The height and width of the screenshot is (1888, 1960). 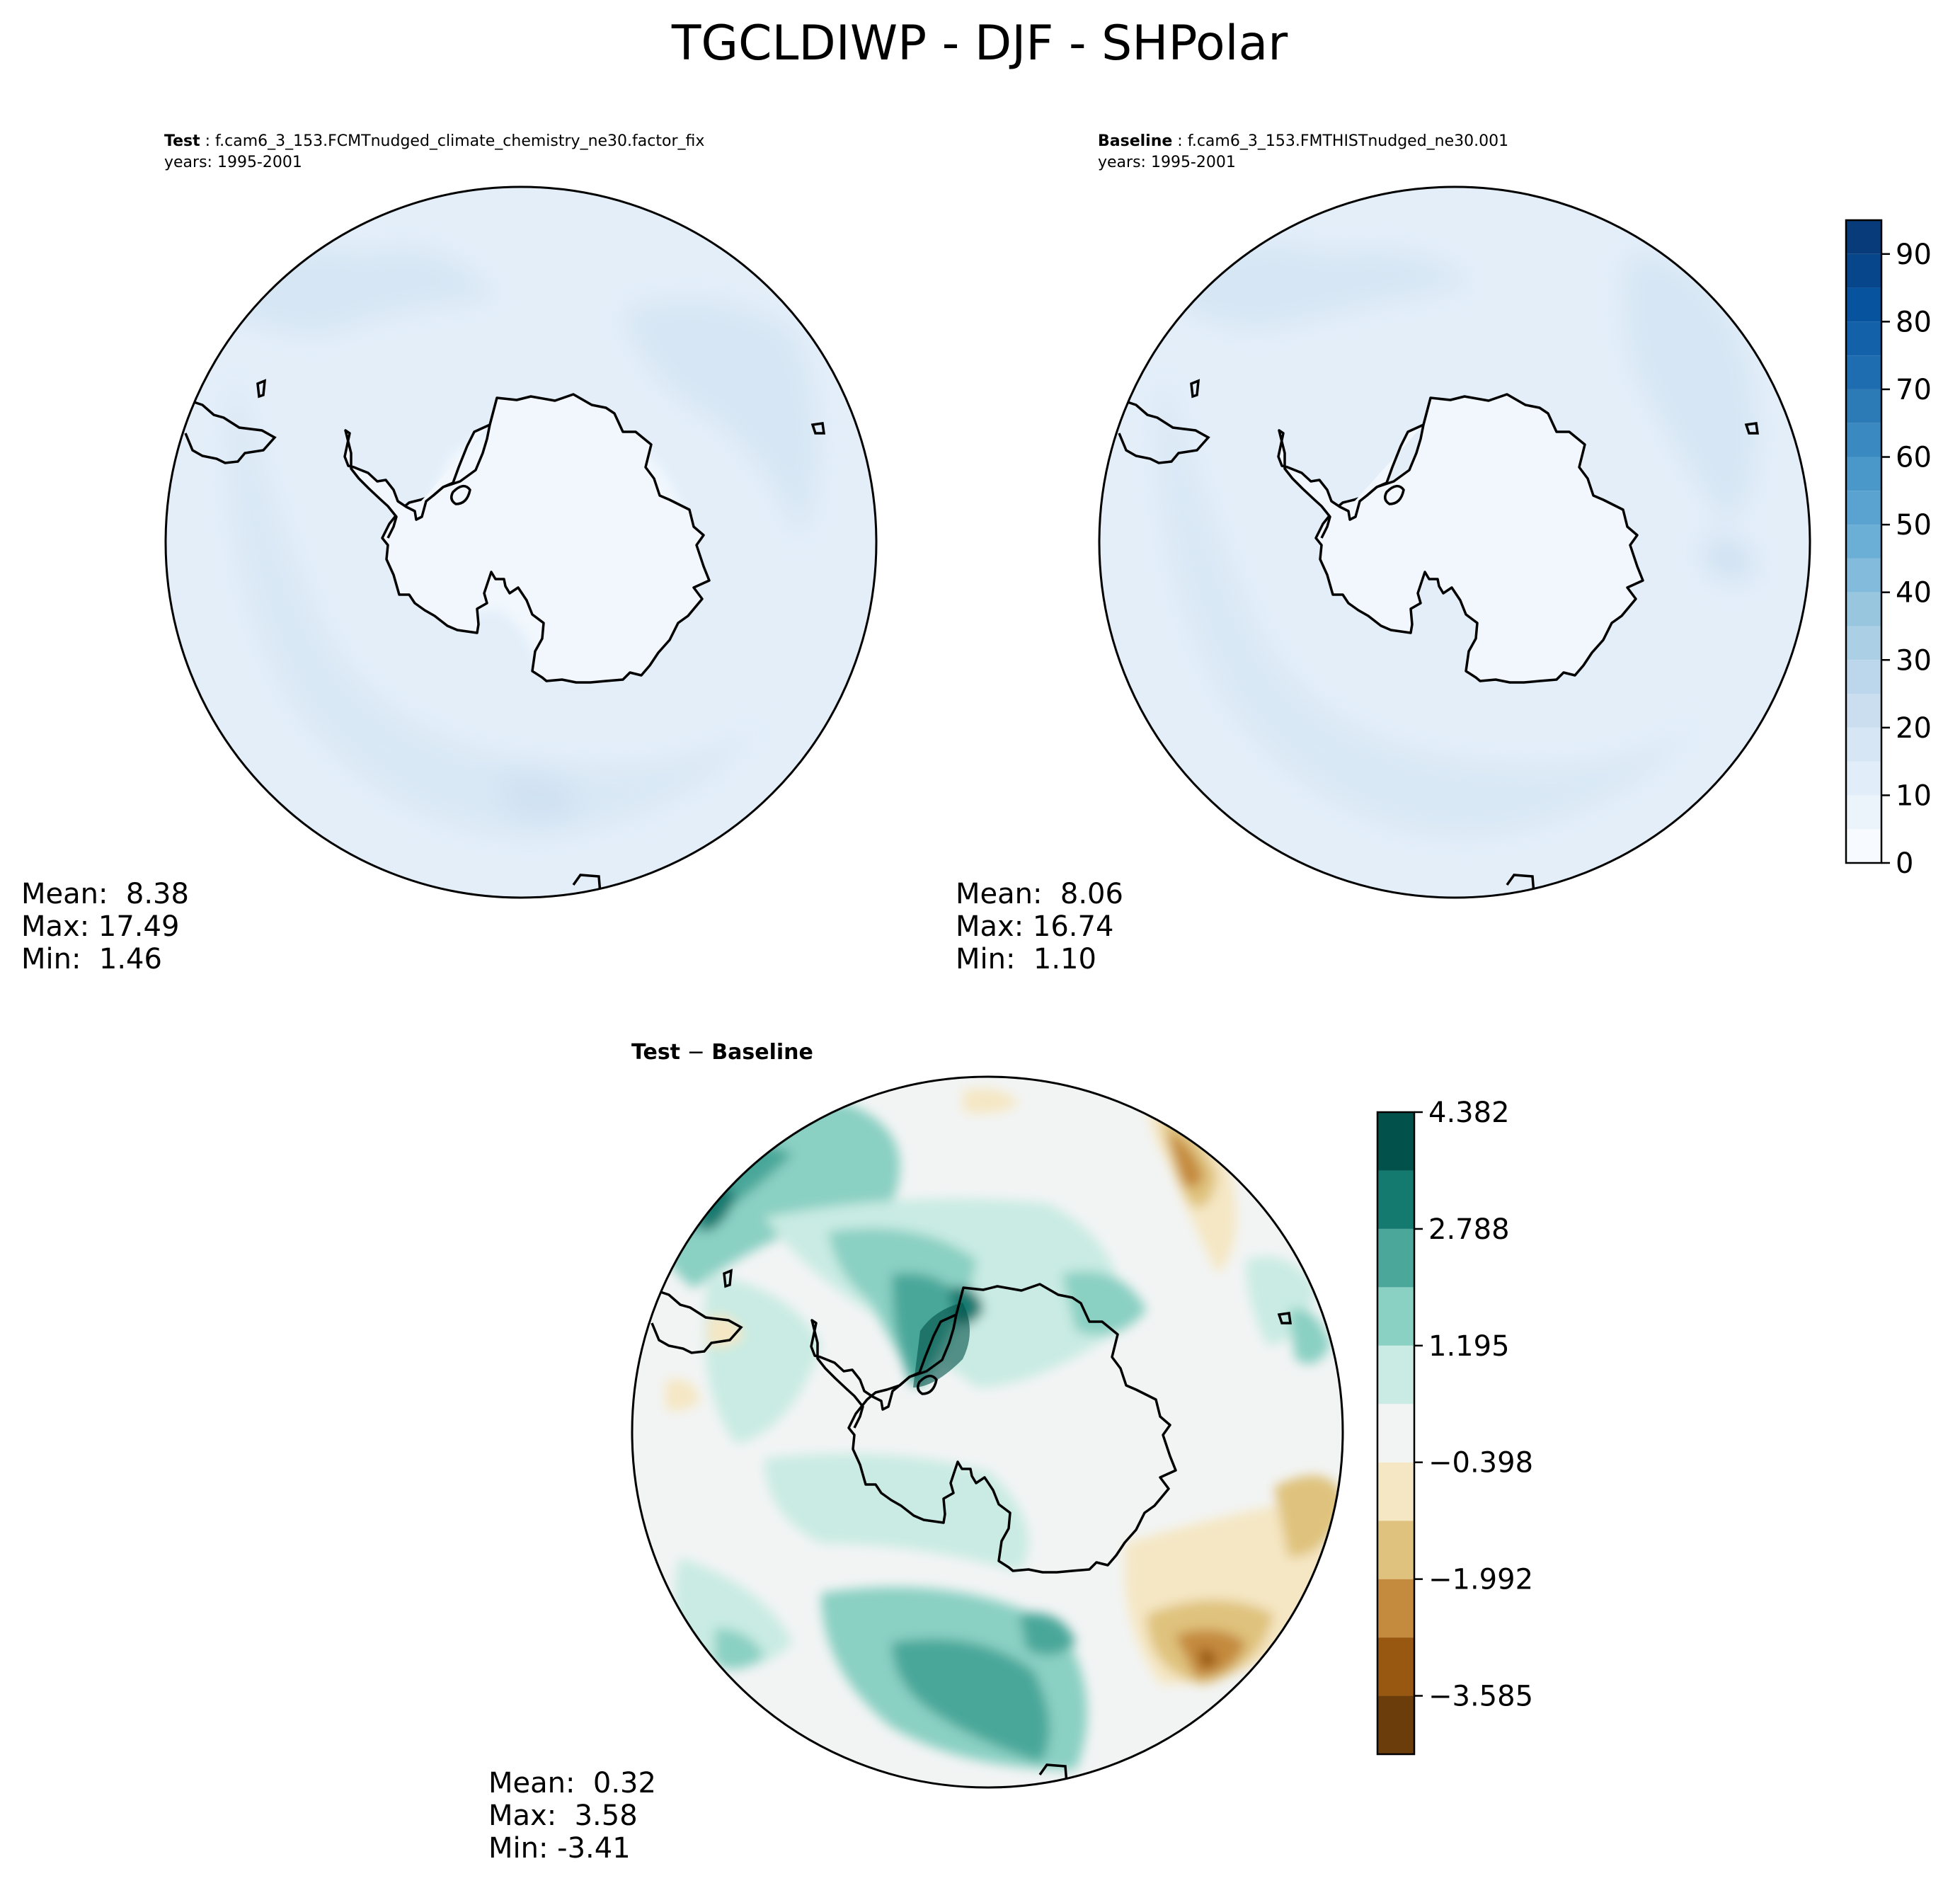 What do you see at coordinates (987, 1432) in the screenshot?
I see `diff-map` at bounding box center [987, 1432].